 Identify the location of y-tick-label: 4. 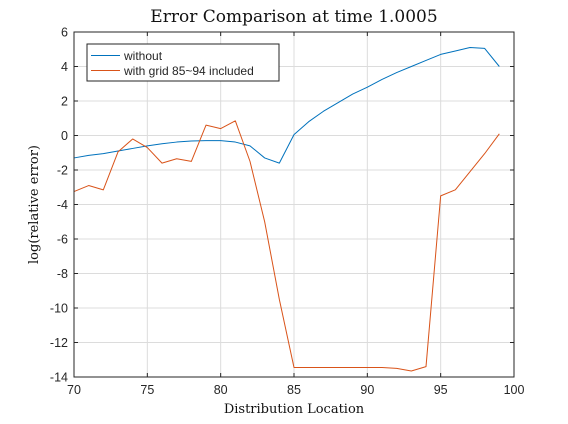
(64, 67).